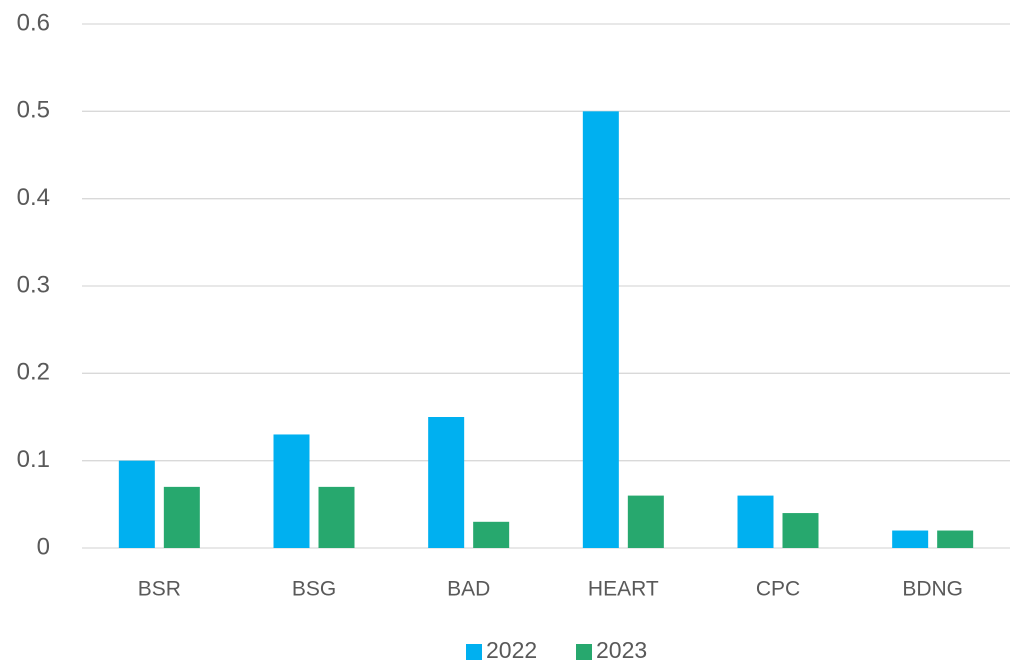  What do you see at coordinates (33, 110) in the screenshot?
I see `y-tick-label: 0.5` at bounding box center [33, 110].